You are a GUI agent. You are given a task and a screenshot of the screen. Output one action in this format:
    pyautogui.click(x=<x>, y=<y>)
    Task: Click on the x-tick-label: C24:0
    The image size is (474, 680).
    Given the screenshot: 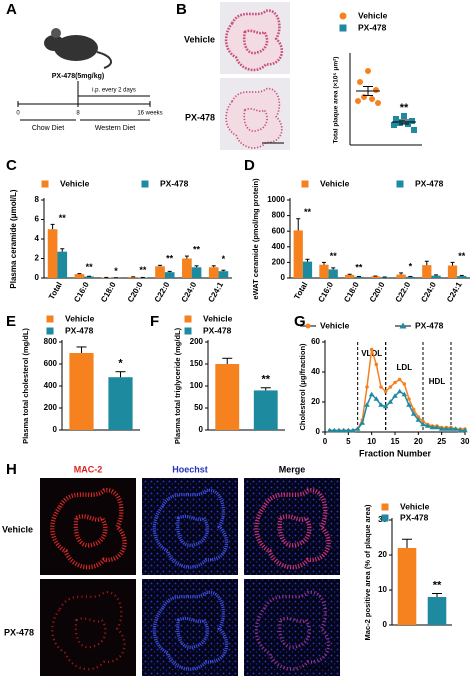 What is the action you would take?
    pyautogui.click(x=428, y=292)
    